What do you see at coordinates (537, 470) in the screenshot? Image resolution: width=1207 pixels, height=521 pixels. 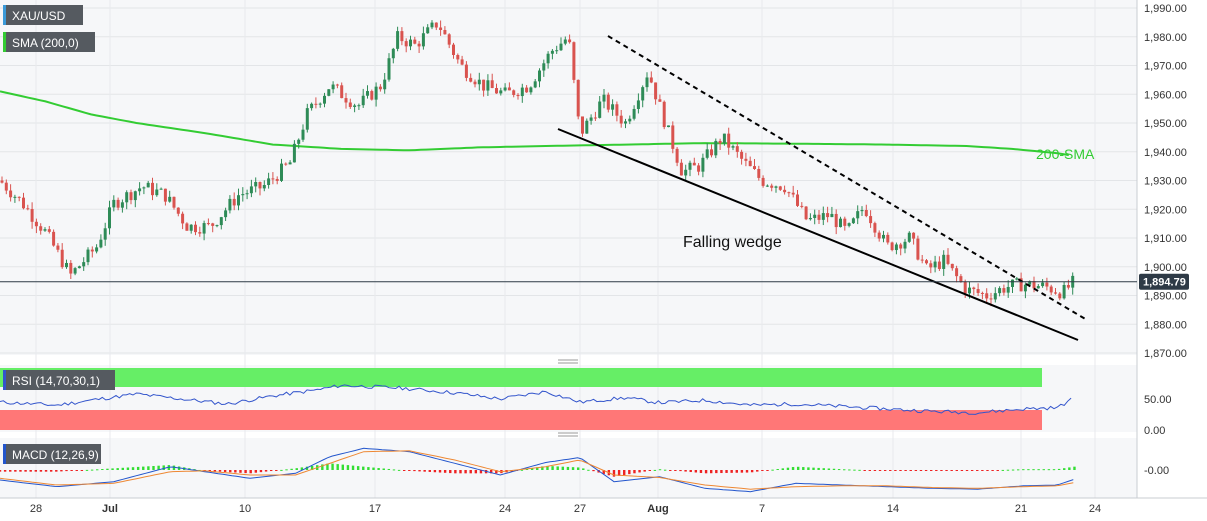 I see `macd-line` at bounding box center [537, 470].